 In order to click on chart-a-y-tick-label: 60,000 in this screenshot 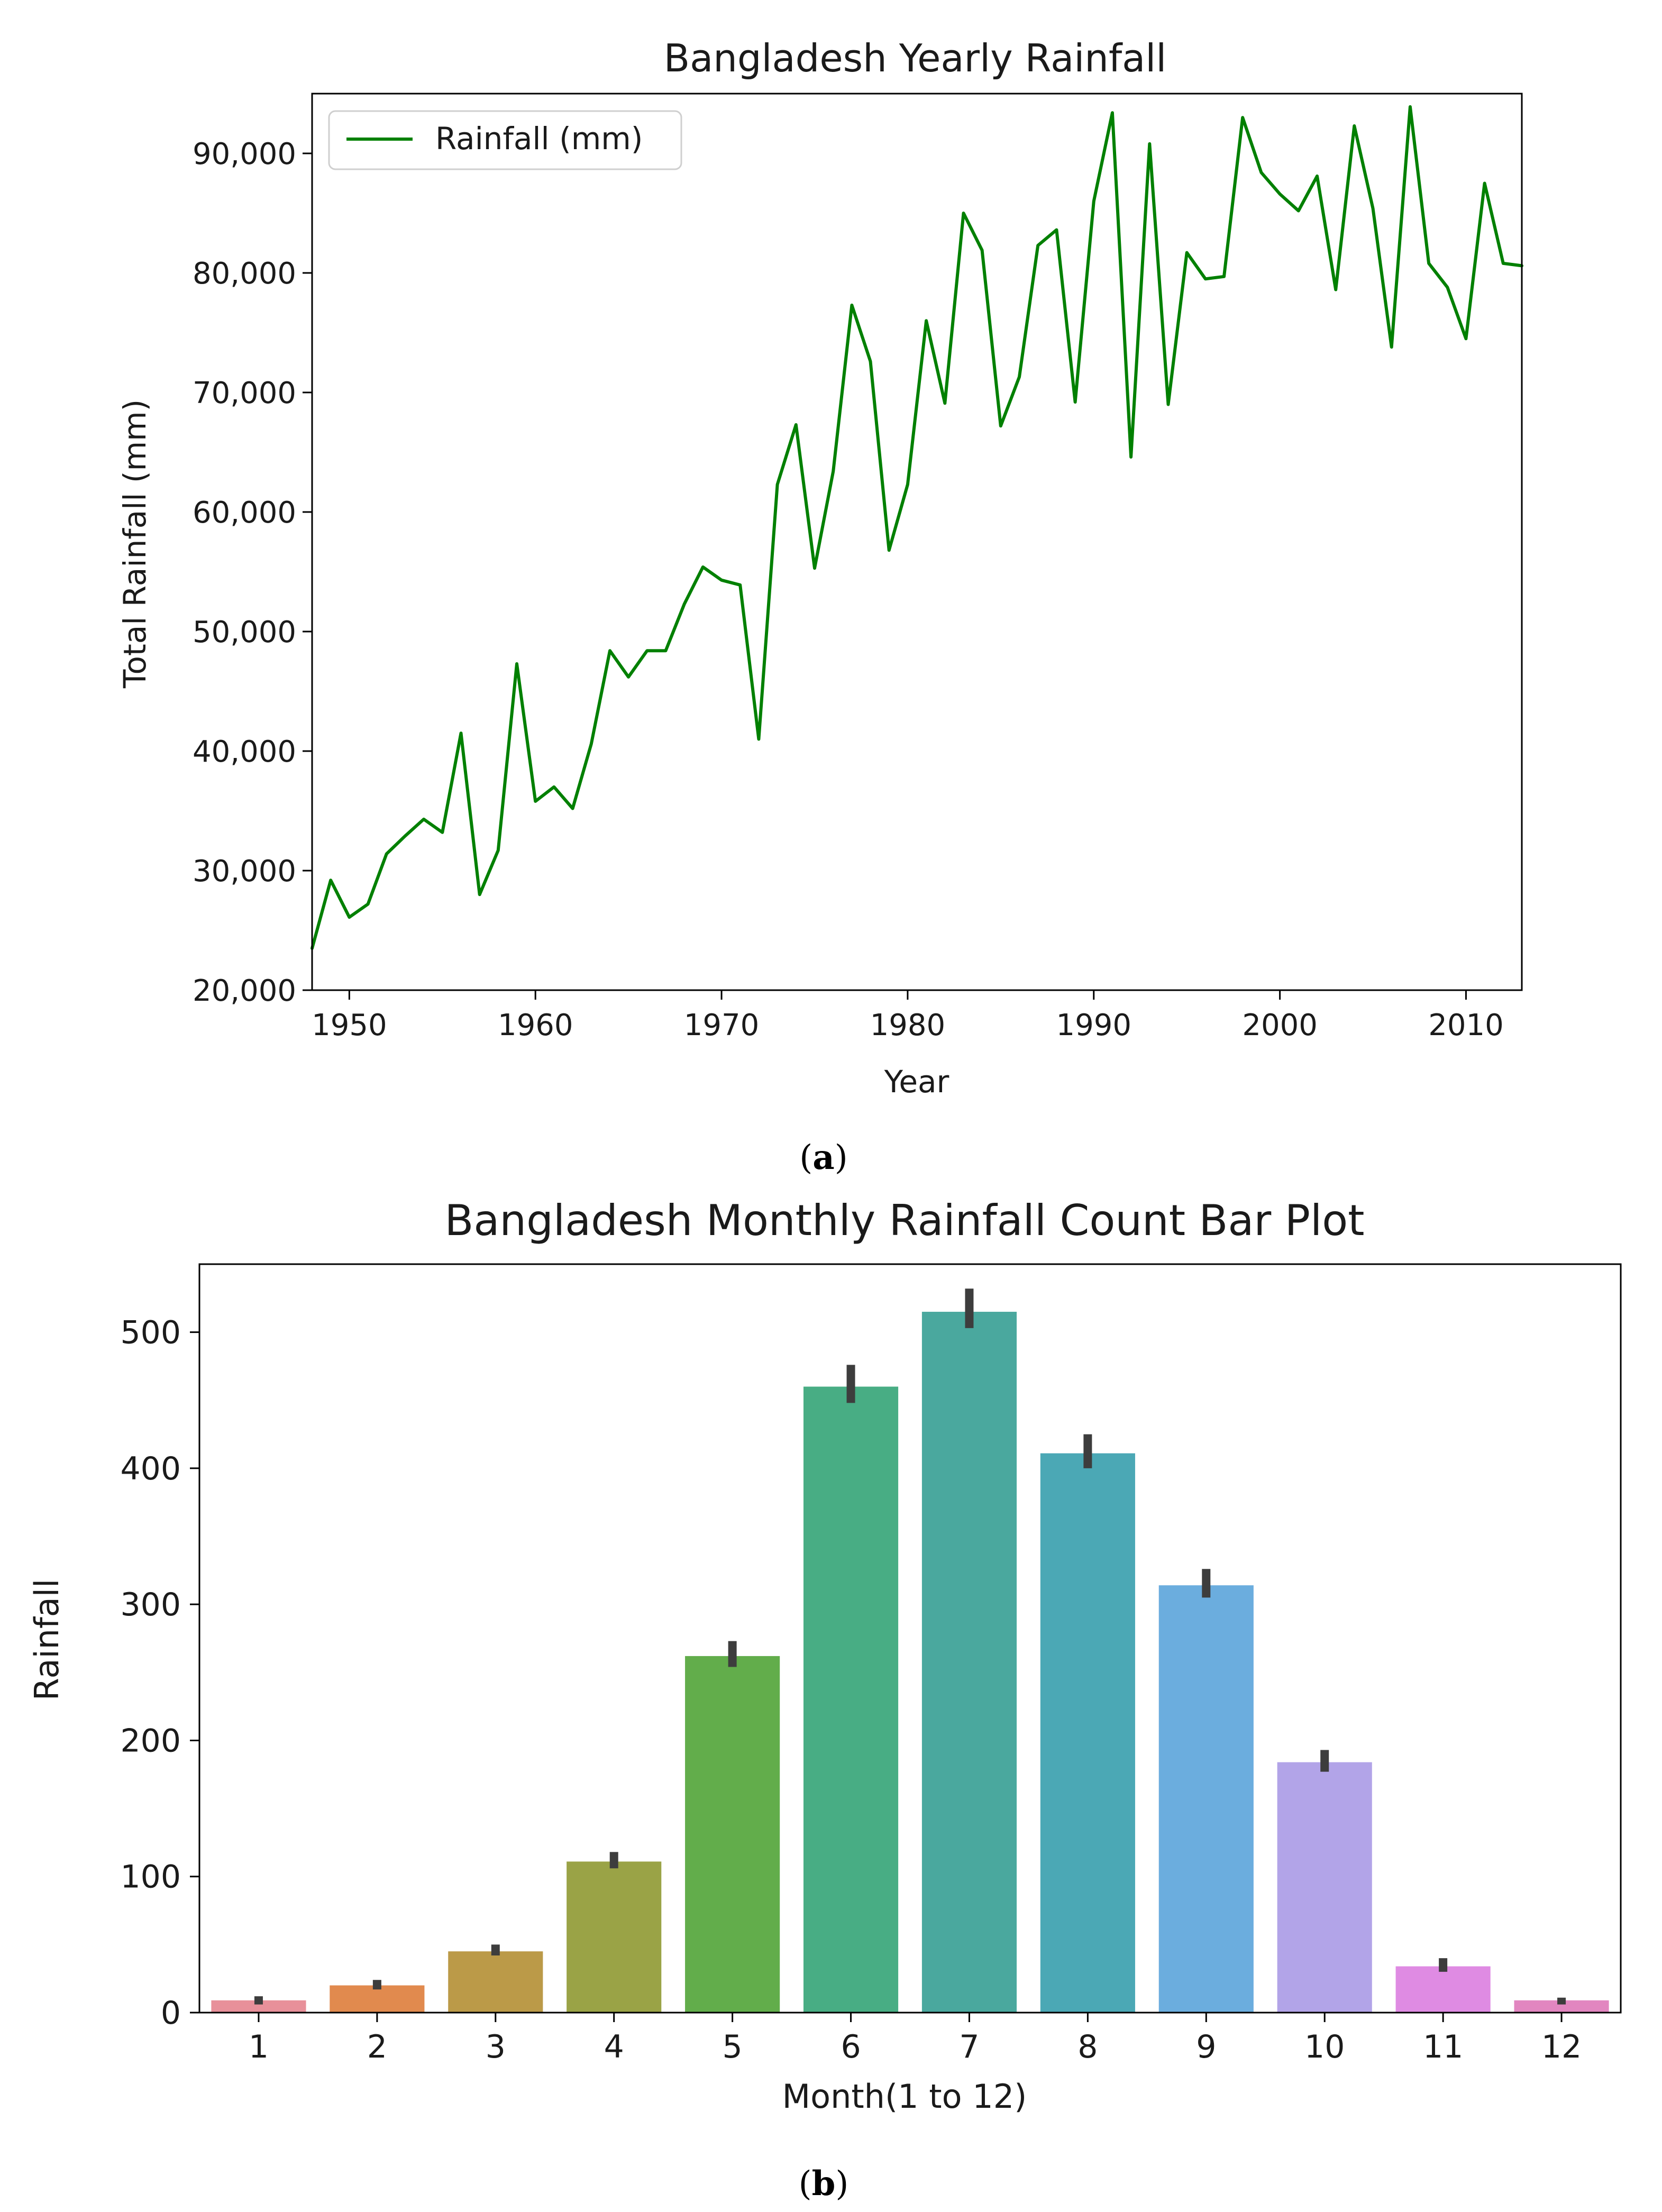, I will do `click(245, 513)`.